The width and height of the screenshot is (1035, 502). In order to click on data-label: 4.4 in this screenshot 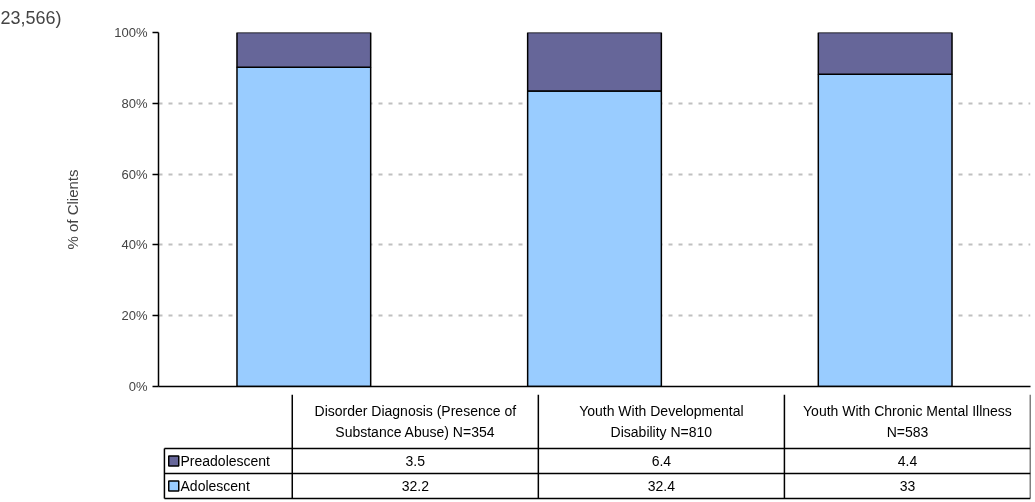, I will do `click(907, 461)`.